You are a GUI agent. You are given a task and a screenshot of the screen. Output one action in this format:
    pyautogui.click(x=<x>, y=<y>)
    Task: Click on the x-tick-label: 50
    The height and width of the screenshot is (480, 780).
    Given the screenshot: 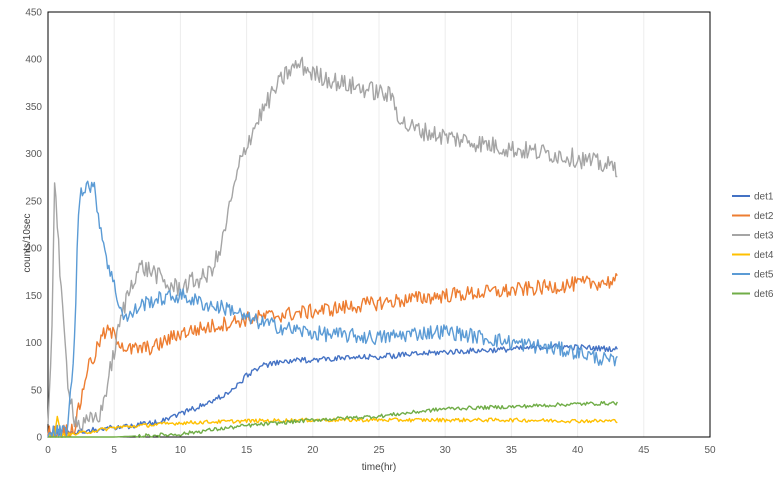 What is the action you would take?
    pyautogui.click(x=710, y=450)
    